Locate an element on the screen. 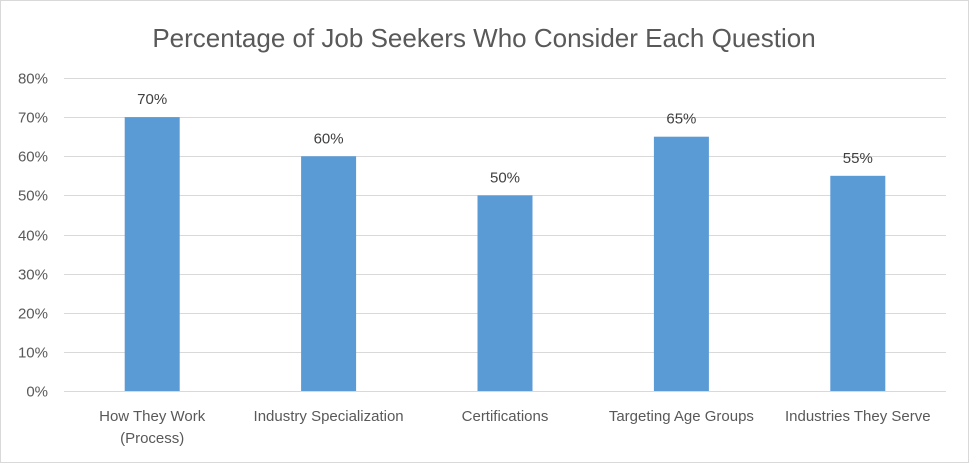 This screenshot has height=463, width=969. category-label-3: Targeting Age Groups is located at coordinates (681, 416).